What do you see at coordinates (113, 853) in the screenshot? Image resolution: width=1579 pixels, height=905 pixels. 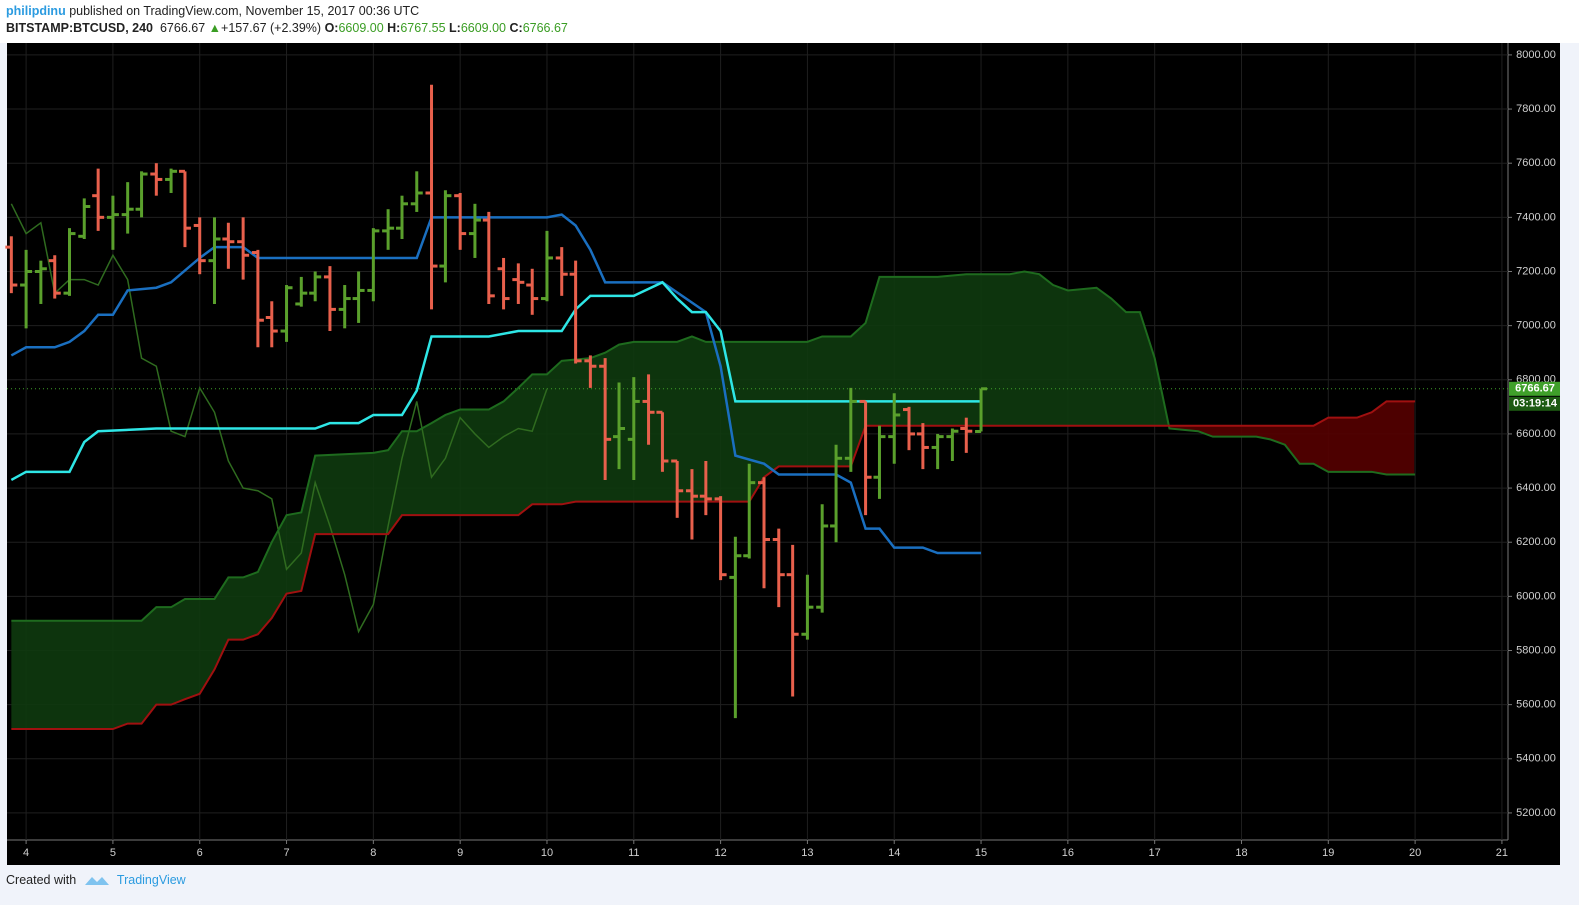 I see `x-tick-label: 5` at bounding box center [113, 853].